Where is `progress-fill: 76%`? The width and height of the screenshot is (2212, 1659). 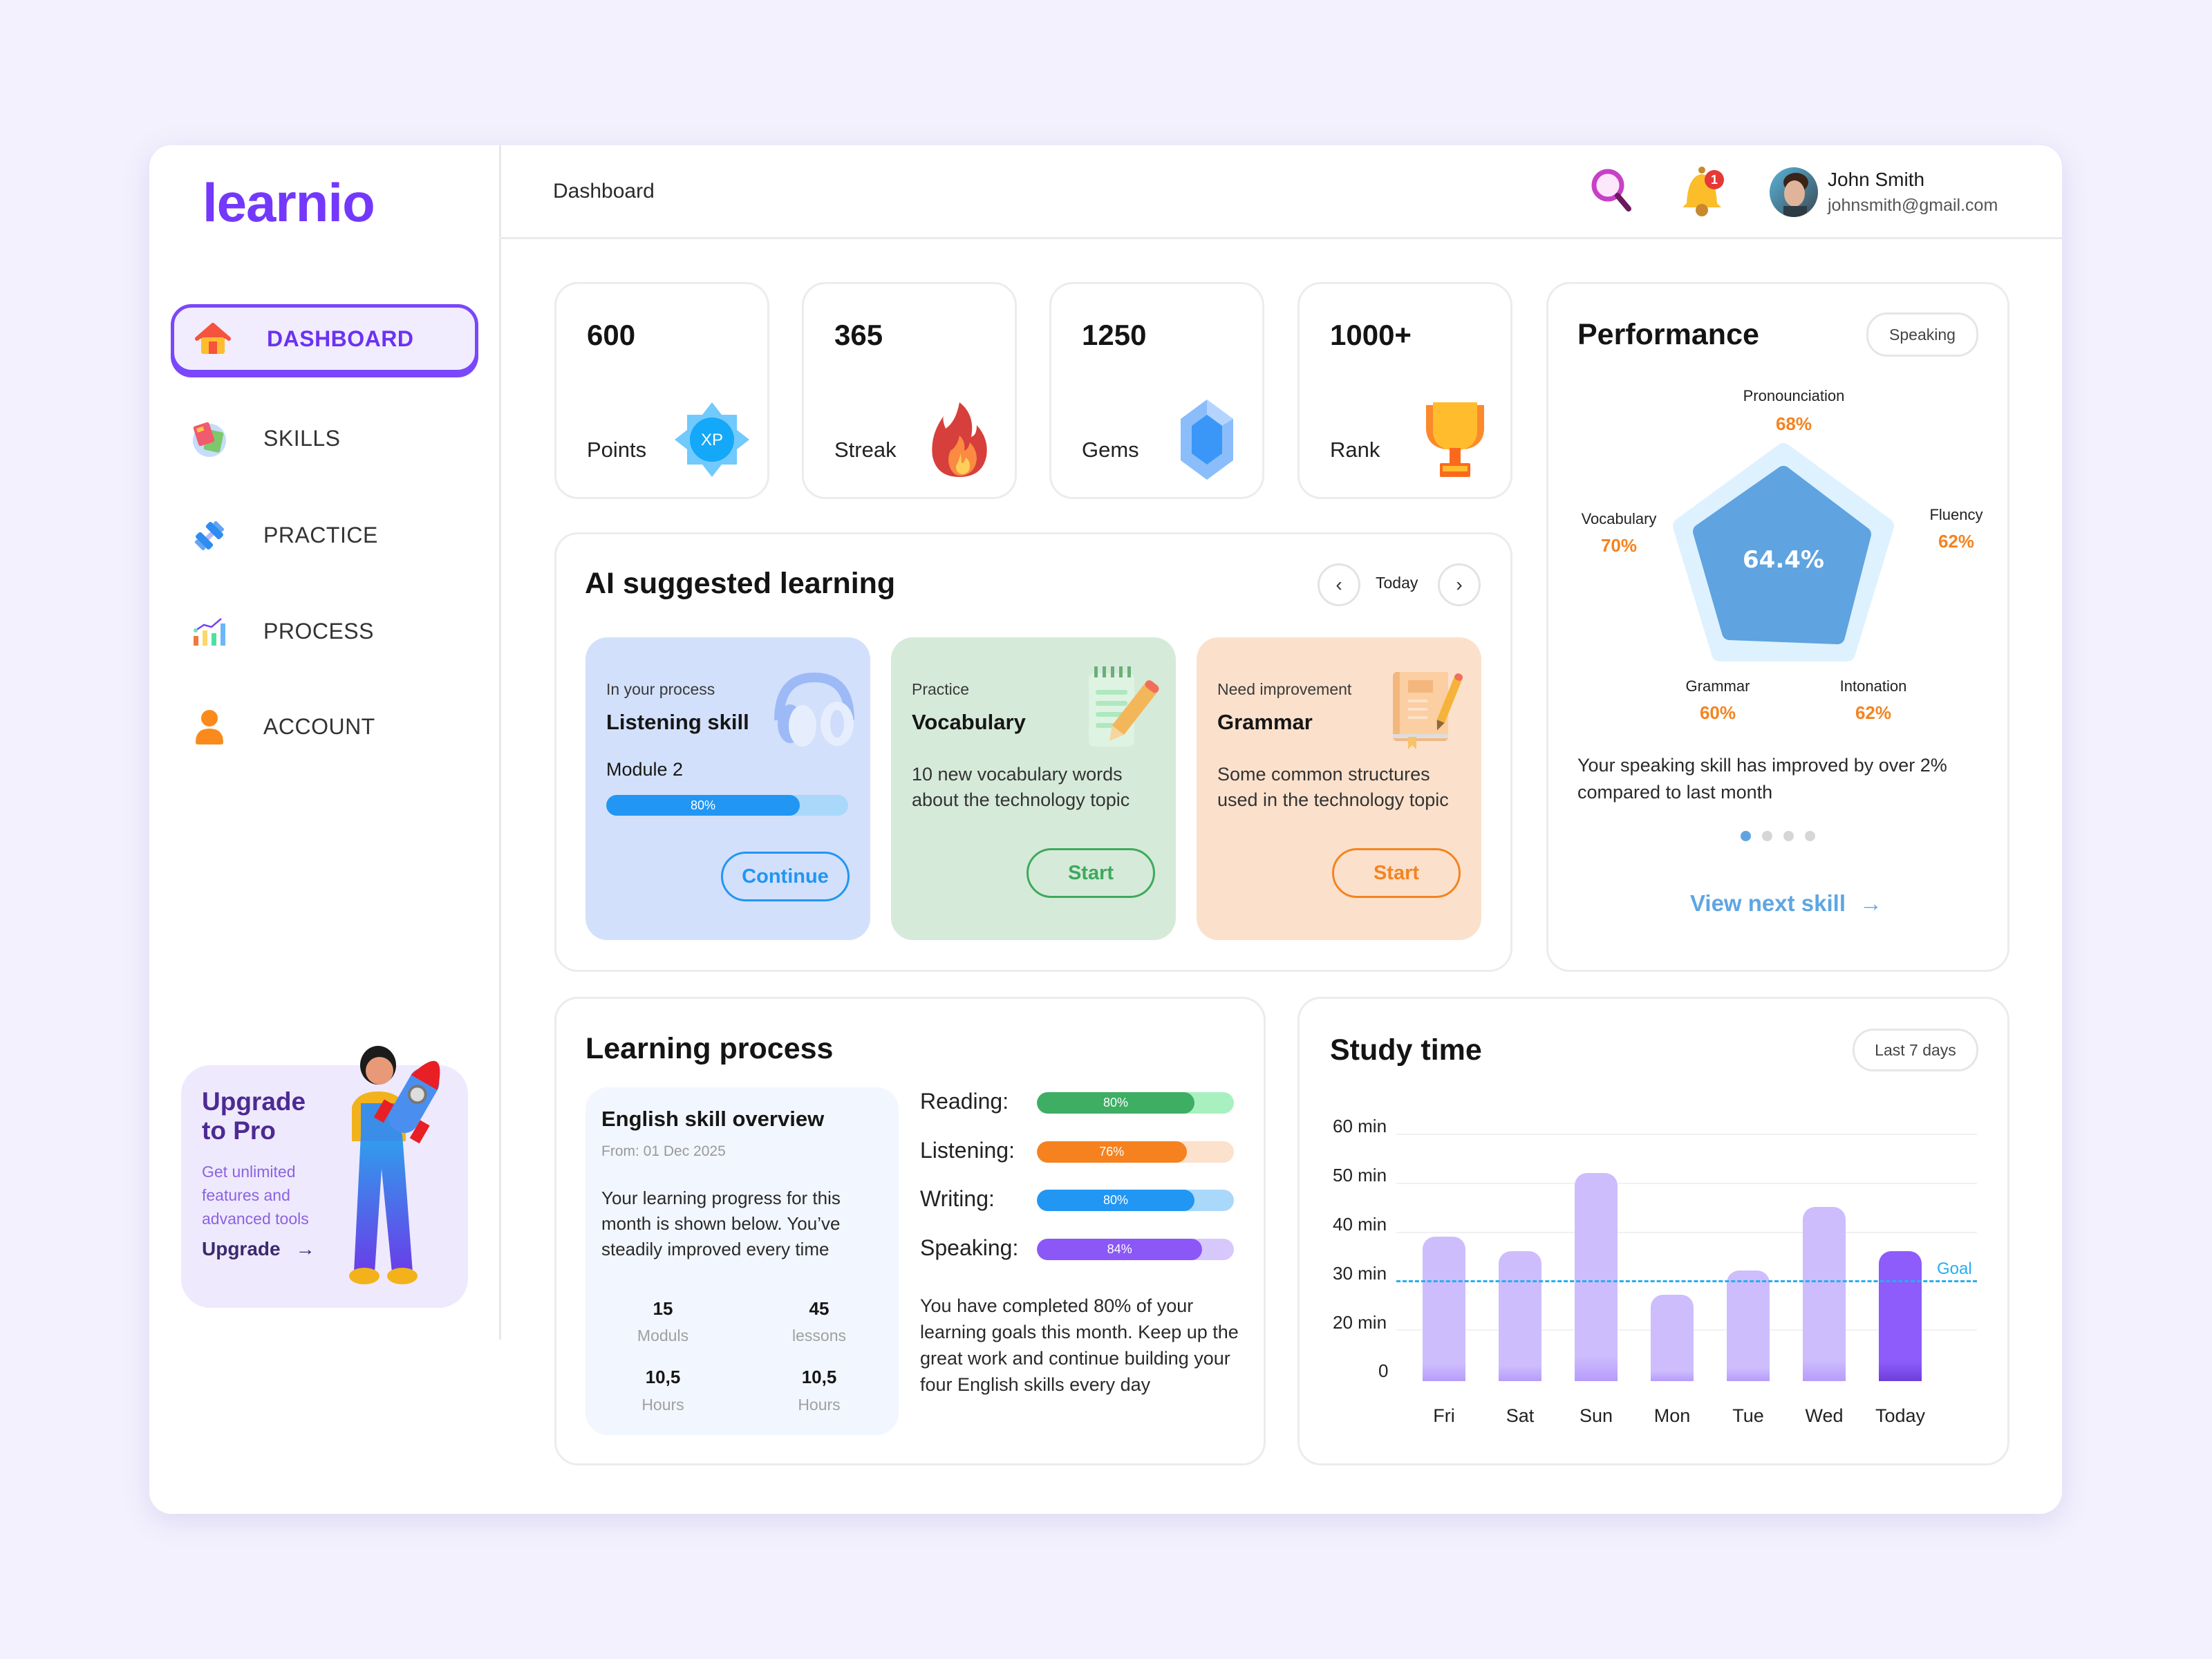 progress-fill: 76% is located at coordinates (1112, 1152).